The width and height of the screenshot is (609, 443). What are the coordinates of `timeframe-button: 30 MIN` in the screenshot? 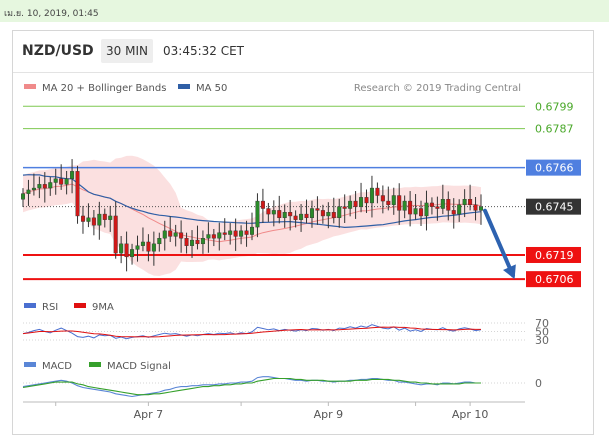 It's located at (127, 51).